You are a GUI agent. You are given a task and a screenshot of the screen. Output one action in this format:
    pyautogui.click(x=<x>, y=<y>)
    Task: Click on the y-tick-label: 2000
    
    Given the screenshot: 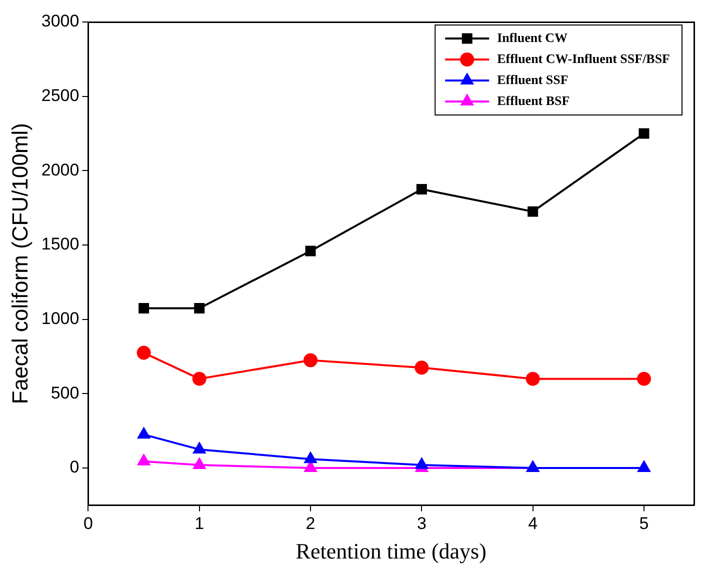 What is the action you would take?
    pyautogui.click(x=60, y=170)
    